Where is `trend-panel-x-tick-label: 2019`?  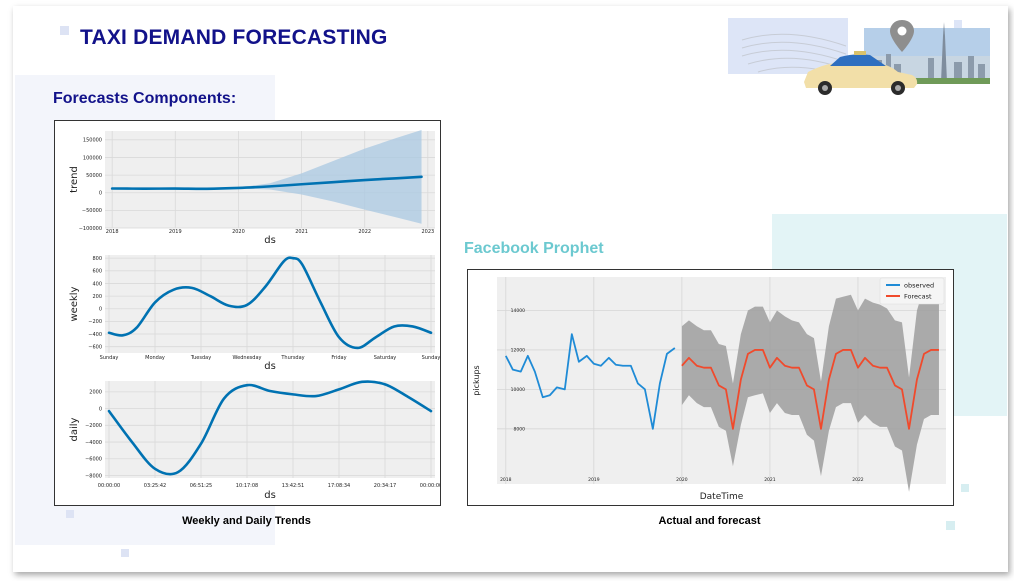 trend-panel-x-tick-label: 2019 is located at coordinates (175, 232).